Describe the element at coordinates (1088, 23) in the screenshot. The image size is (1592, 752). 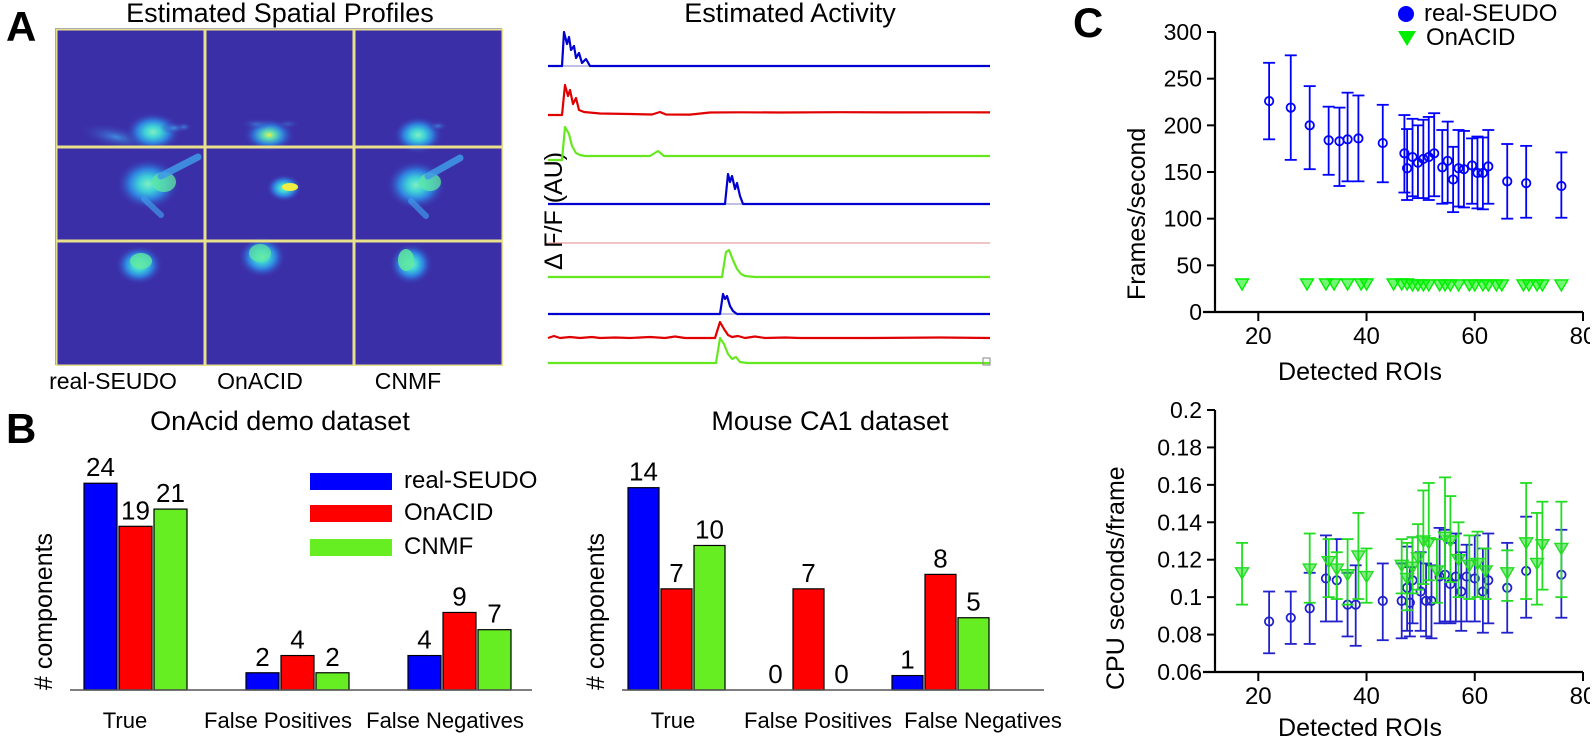
I see `panel-c-letter: C` at that location.